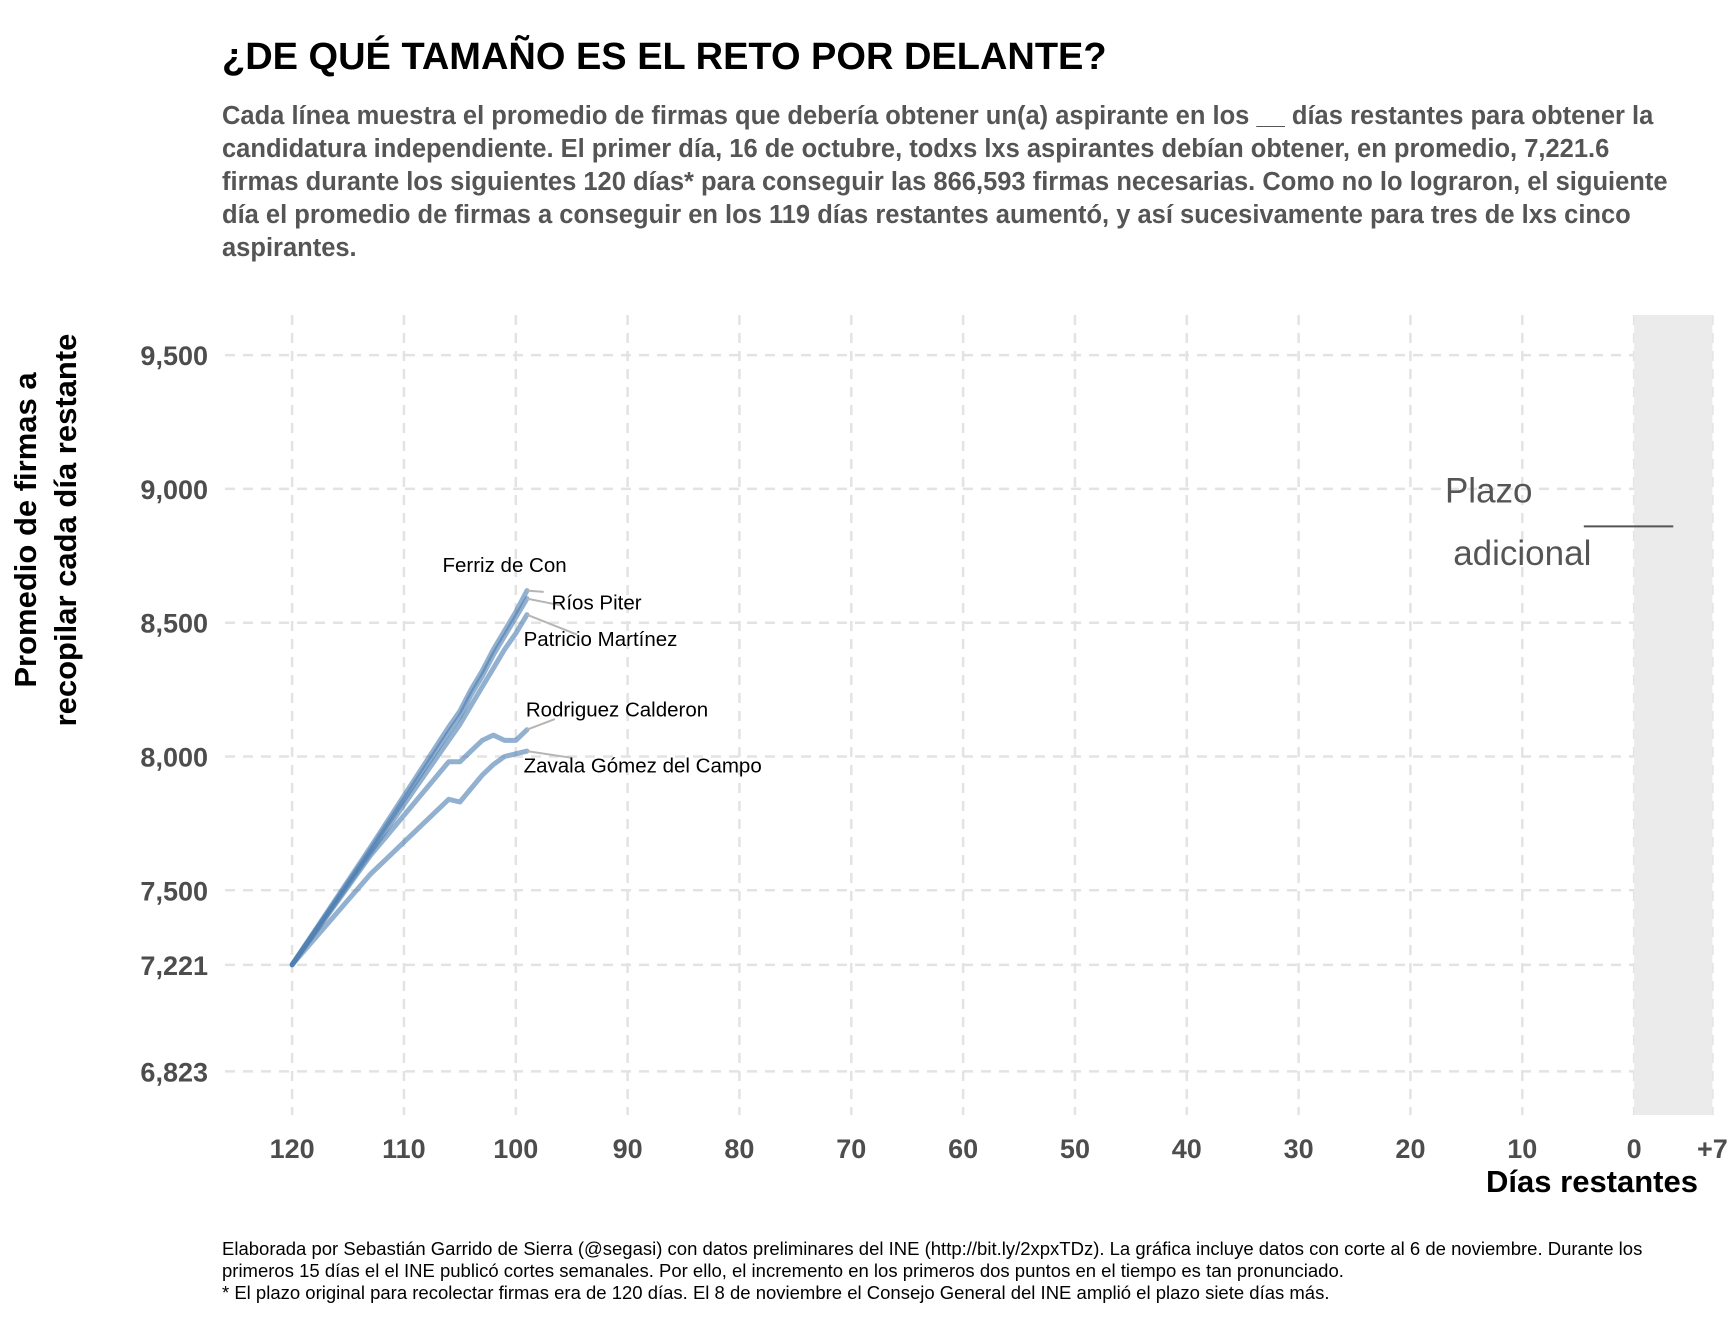  Describe the element at coordinates (664, 57) in the screenshot. I see `chart-title: ¿DE QUÉ TAMAÑO ES EL RETO POR DELANTE?` at that location.